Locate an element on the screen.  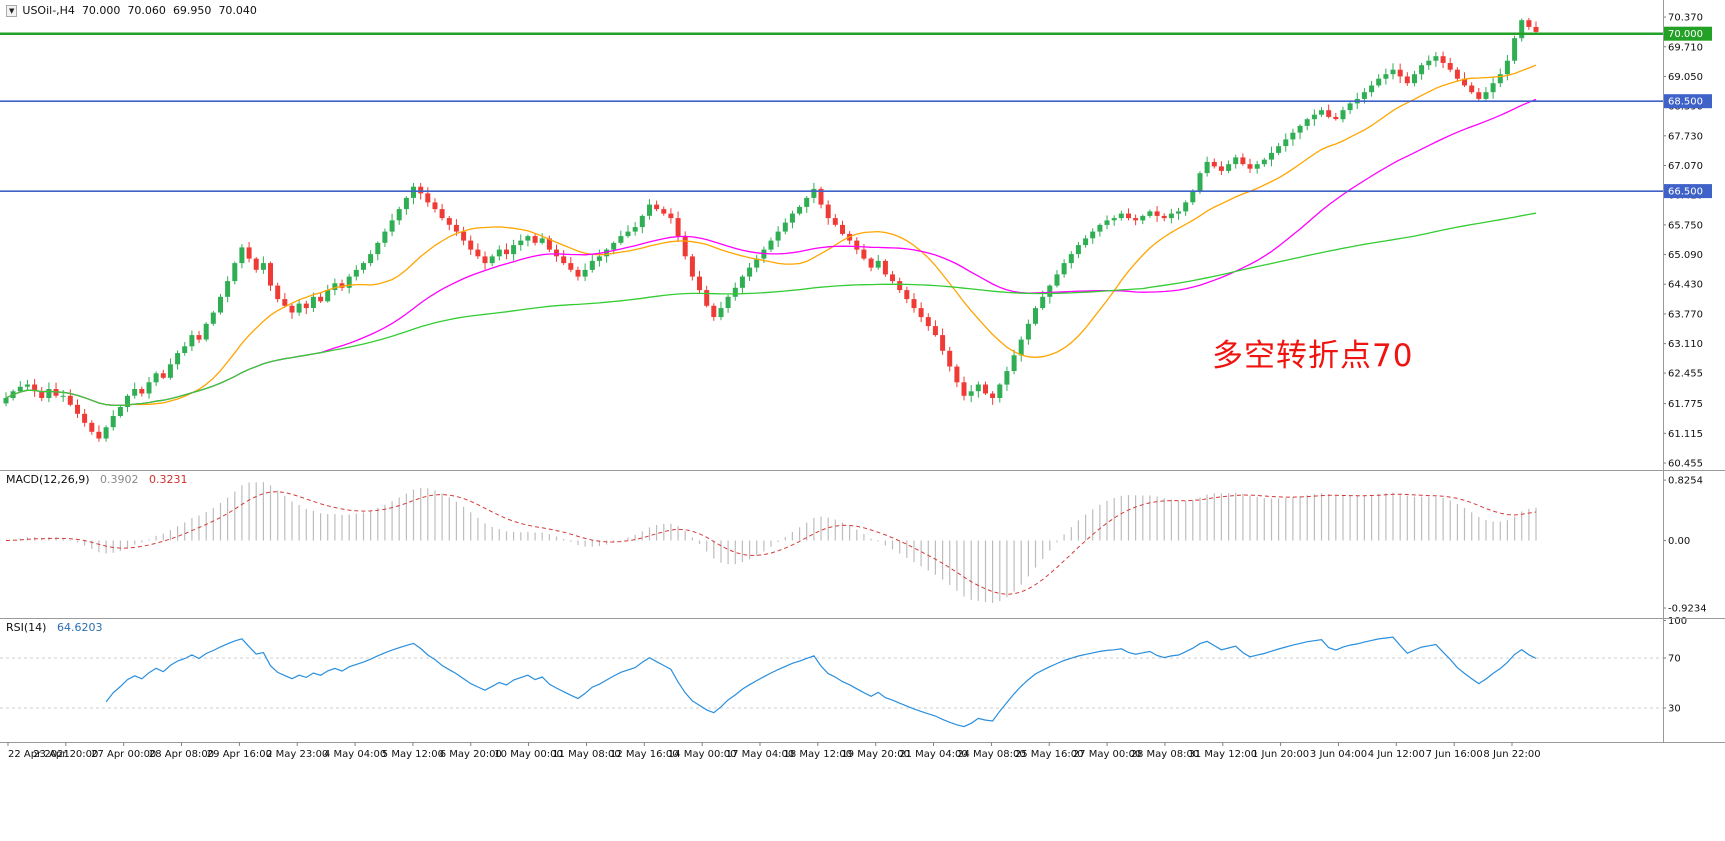
symbol-dropdown-icon: ▼ is located at coordinates (12, 10).